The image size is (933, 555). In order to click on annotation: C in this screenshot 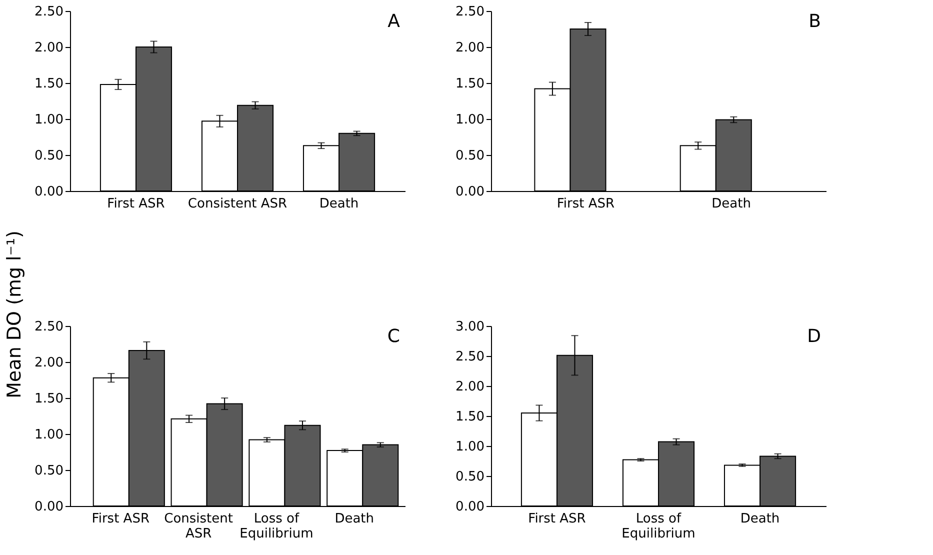, I will do `click(393, 336)`.